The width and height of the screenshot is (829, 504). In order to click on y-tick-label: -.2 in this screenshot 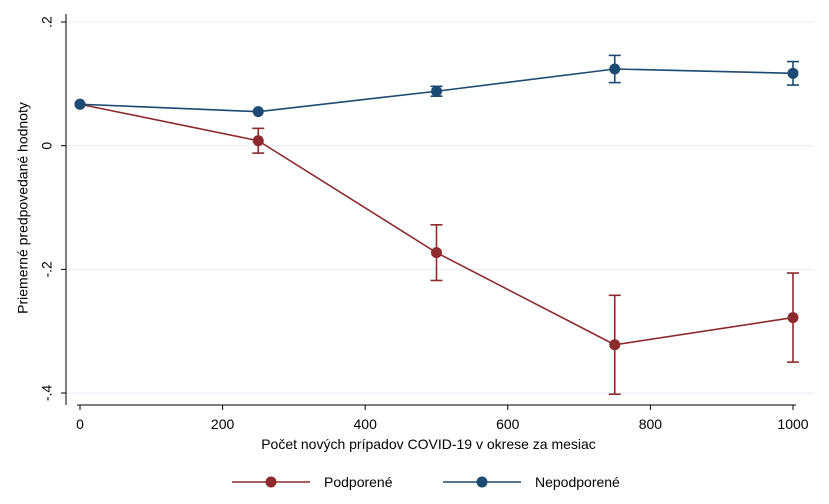, I will do `click(47, 269)`.